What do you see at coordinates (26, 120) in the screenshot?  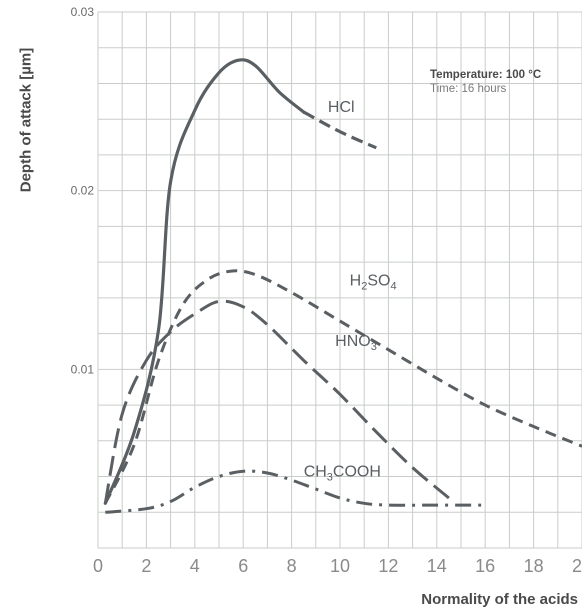 I see `y-axis-label: Depth of attack [µm]` at bounding box center [26, 120].